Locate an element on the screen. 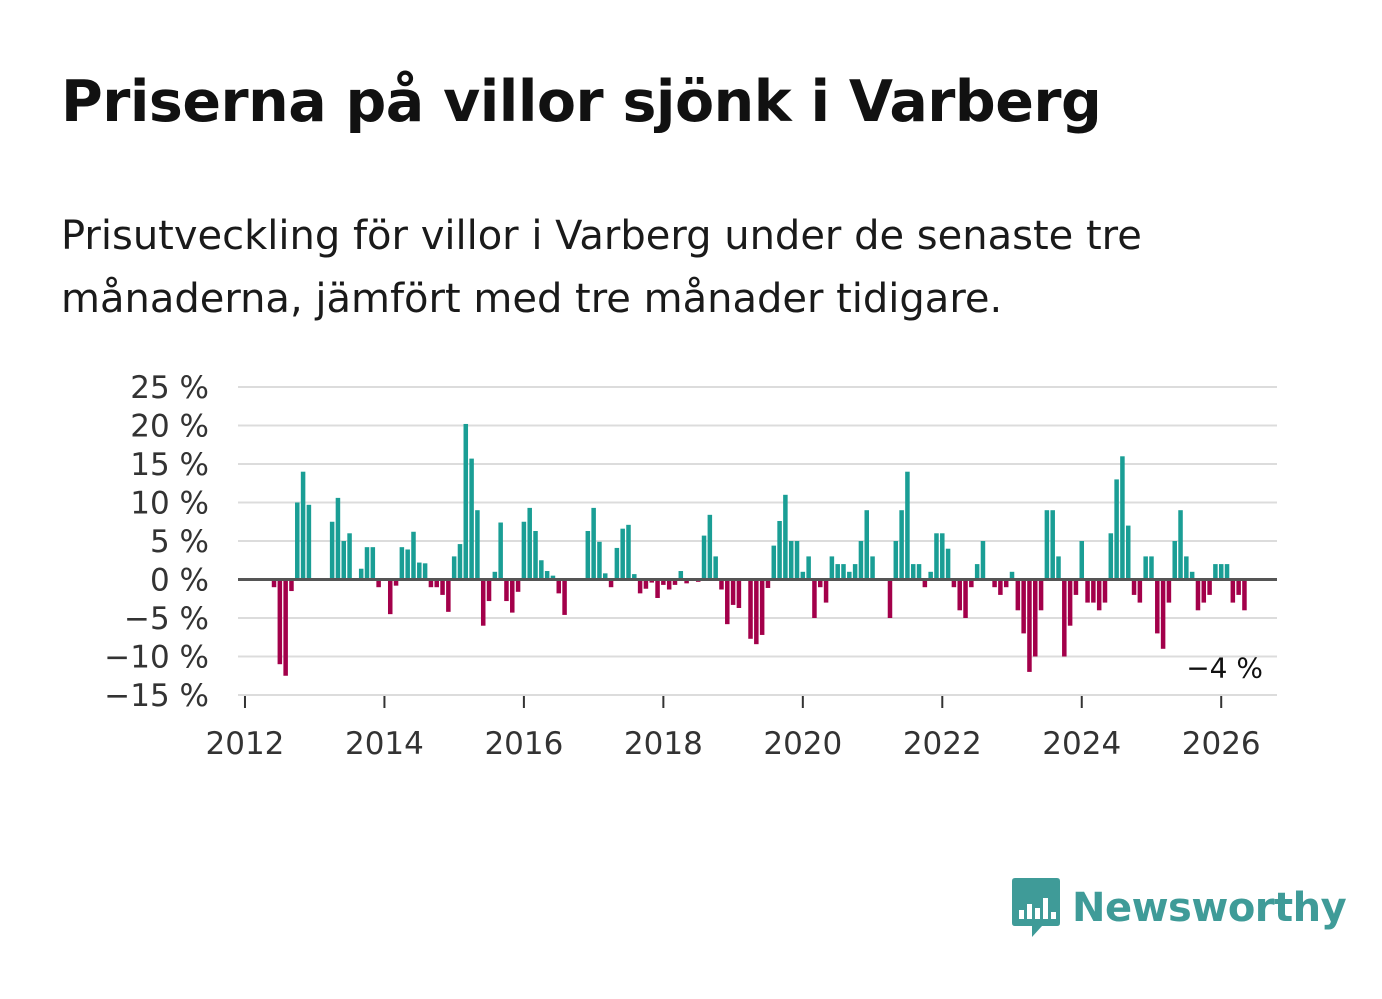  x-tick-label: 2014 is located at coordinates (384, 744).